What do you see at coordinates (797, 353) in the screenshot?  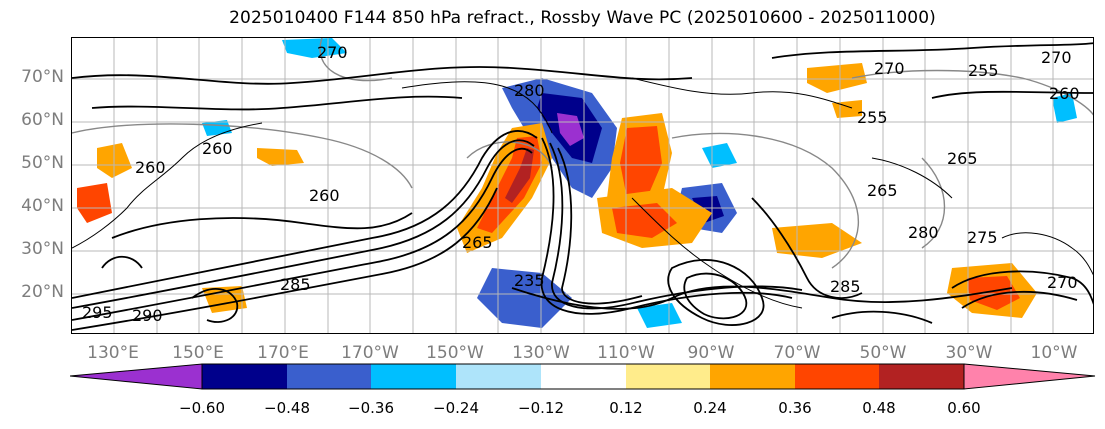 I see `lon-label-70w: 70°W` at bounding box center [797, 353].